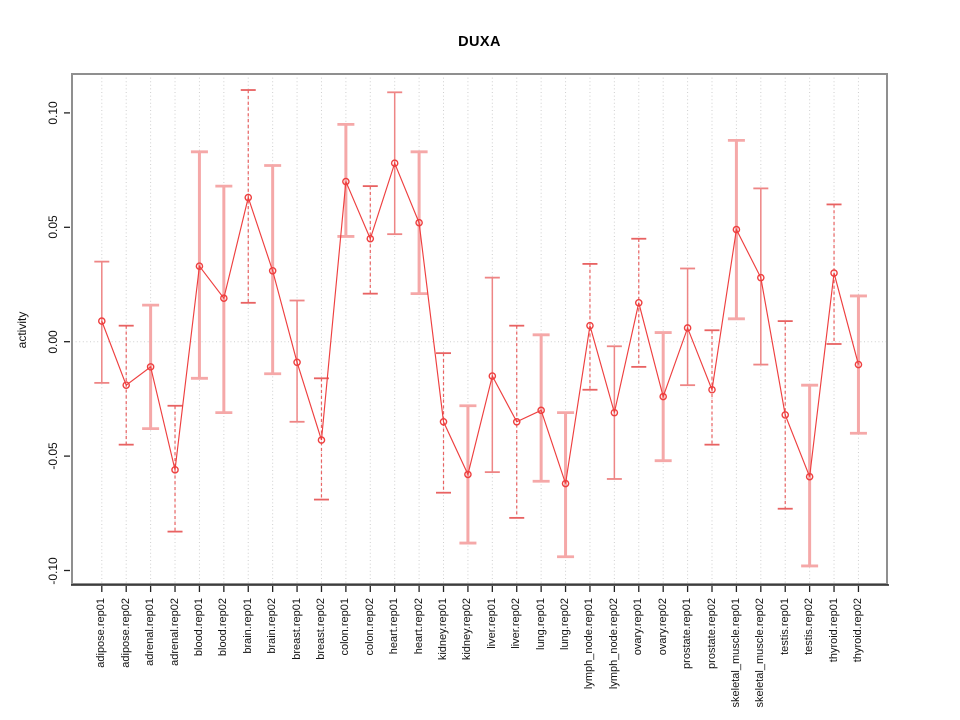 This screenshot has width=960, height=720. What do you see at coordinates (736, 229) in the screenshot?
I see `data-point-skeletal_muscle.rep01` at bounding box center [736, 229].